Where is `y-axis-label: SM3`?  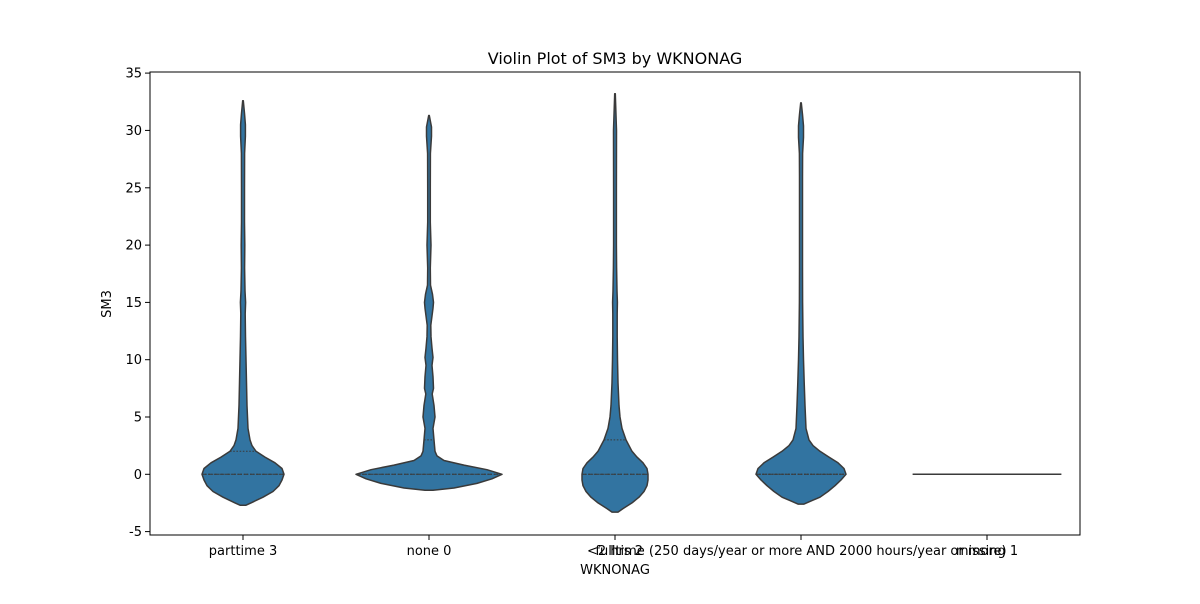 y-axis-label: SM3 is located at coordinates (107, 304).